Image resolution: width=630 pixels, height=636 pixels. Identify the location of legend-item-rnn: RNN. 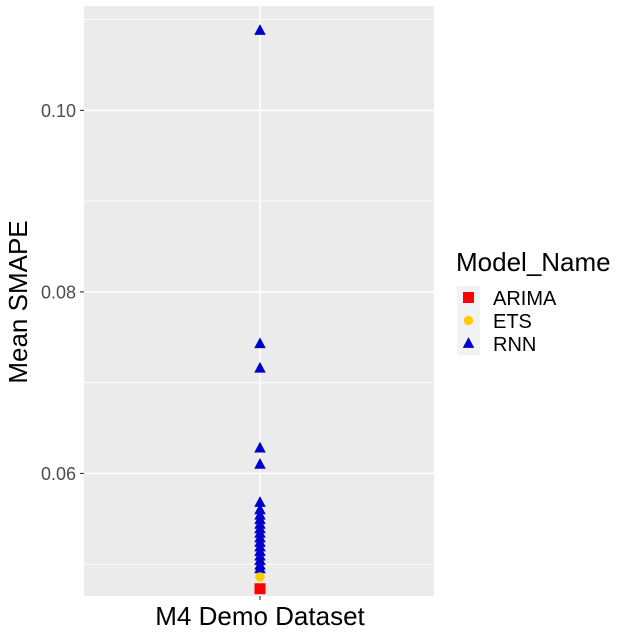
(496, 344).